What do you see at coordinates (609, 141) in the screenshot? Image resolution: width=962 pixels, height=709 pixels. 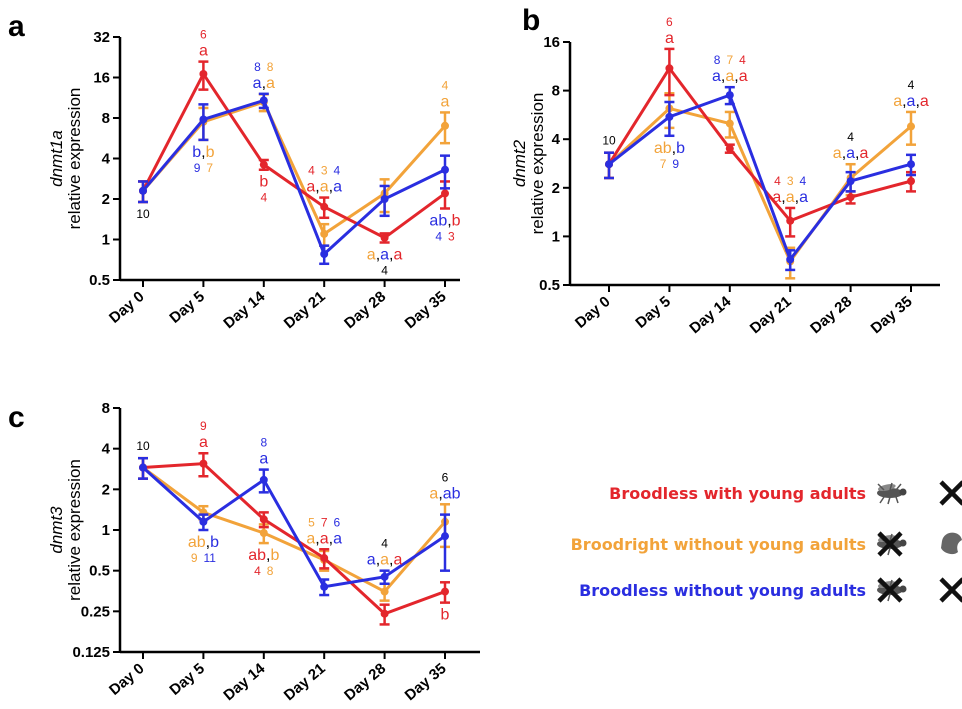 I see `sample-sizes: 10` at bounding box center [609, 141].